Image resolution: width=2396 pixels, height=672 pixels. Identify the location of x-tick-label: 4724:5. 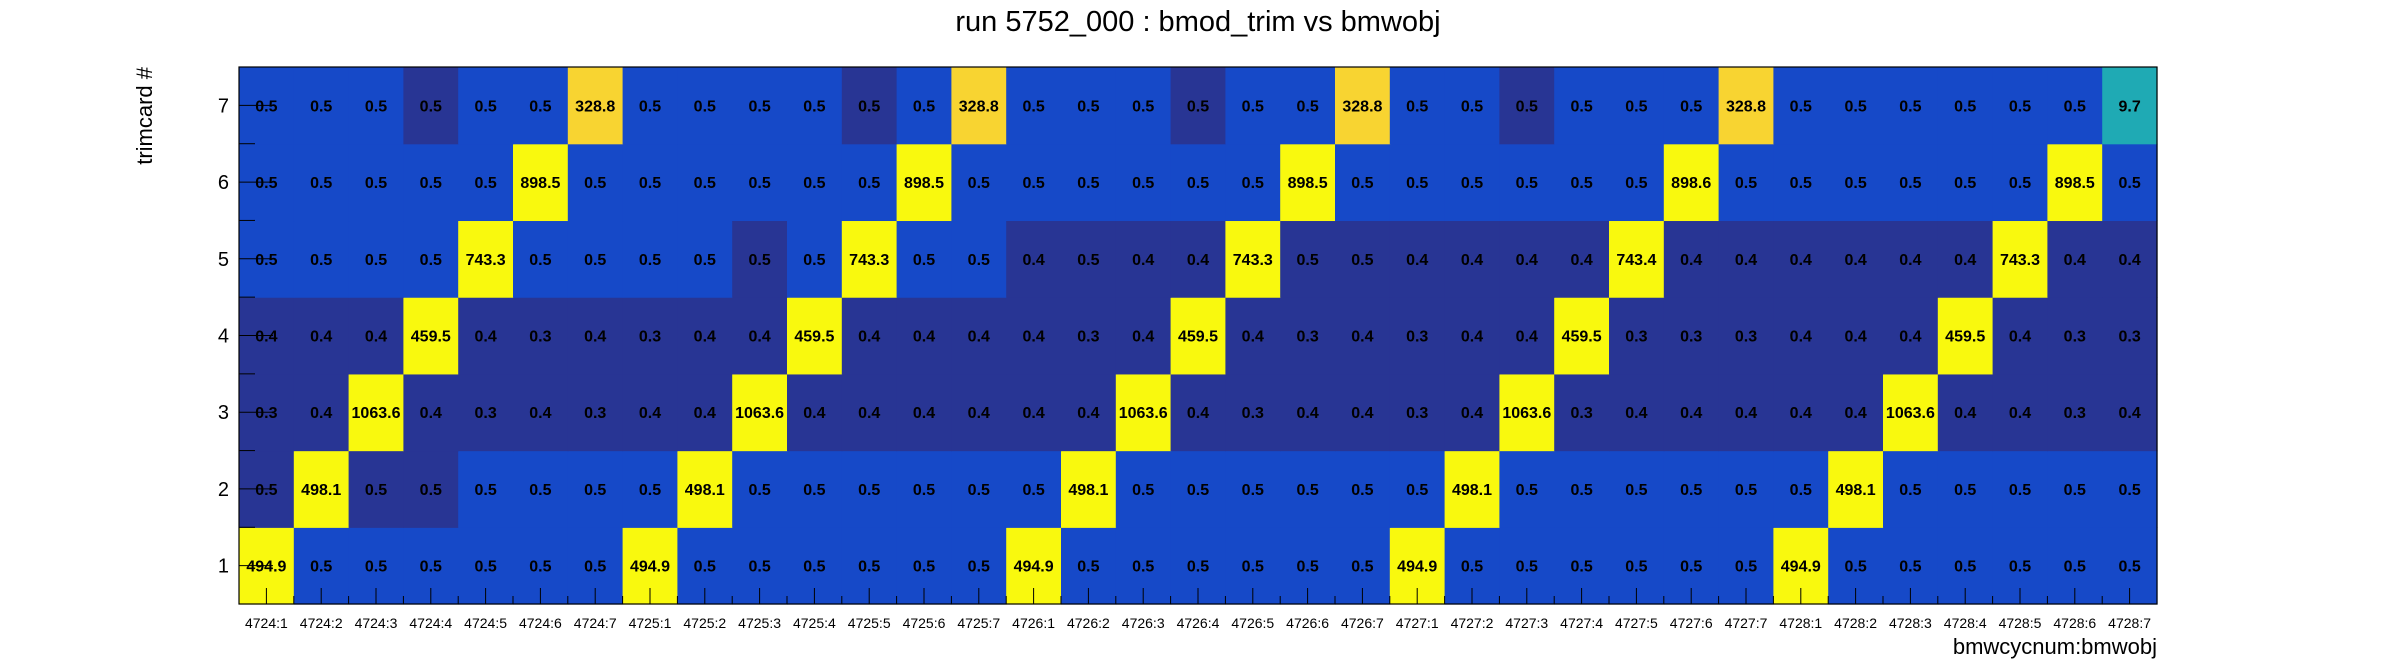
(485, 623).